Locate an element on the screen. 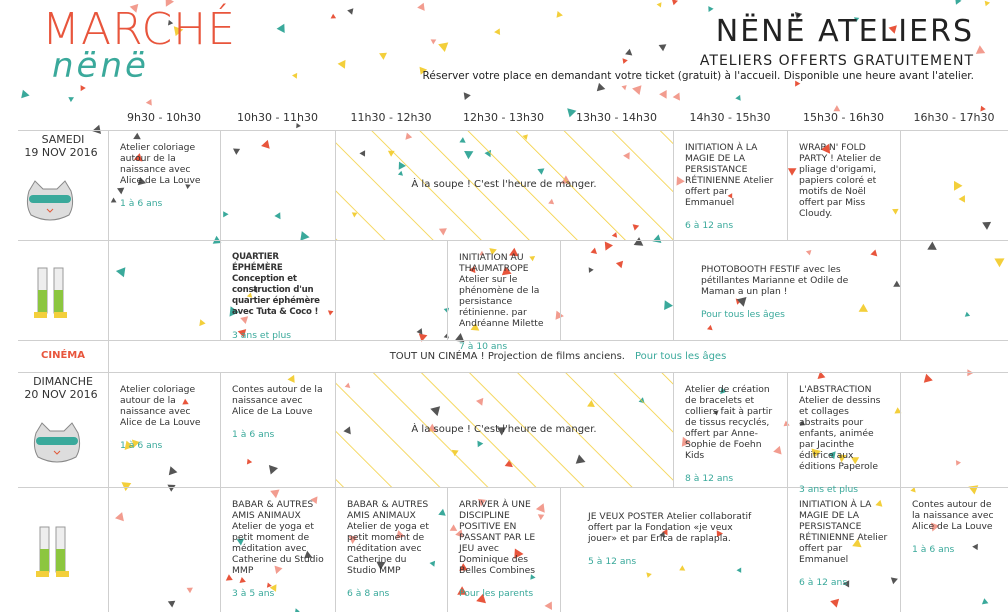 Image resolution: width=1008 pixels, height=612 pixels. day-date: 20 NOV 2016 is located at coordinates (61, 394).